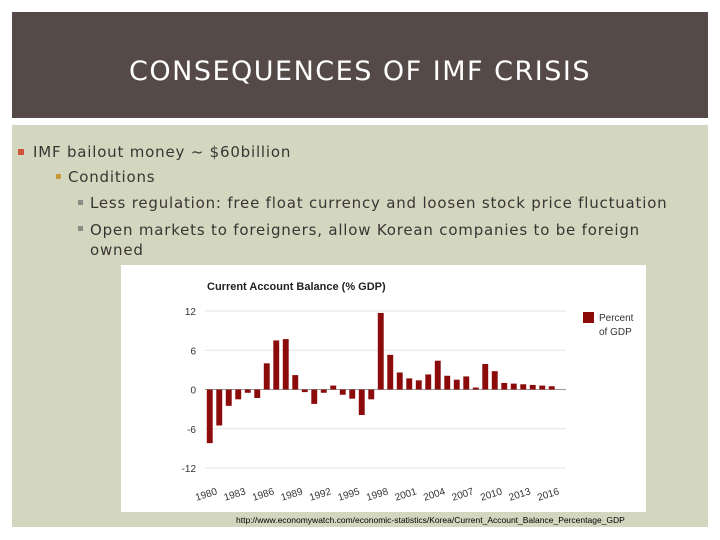 Image resolution: width=720 pixels, height=540 pixels. Describe the element at coordinates (296, 287) in the screenshot. I see `chart-title: Current Account Balance (% GDP)` at that location.